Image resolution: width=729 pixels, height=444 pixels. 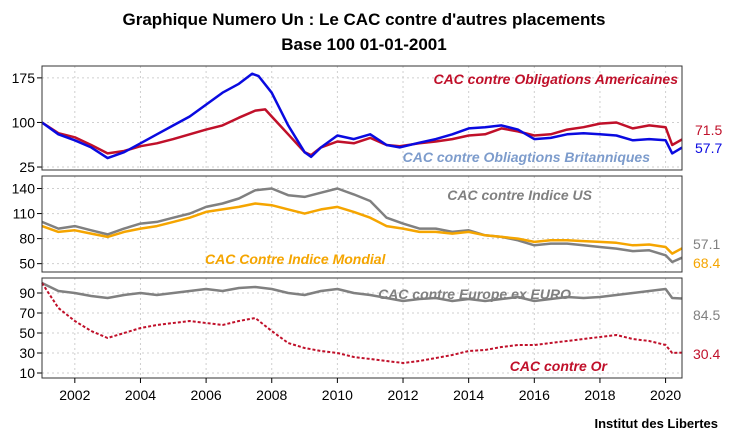 What do you see at coordinates (402, 395) in the screenshot?
I see `x-tick-label: 2012` at bounding box center [402, 395].